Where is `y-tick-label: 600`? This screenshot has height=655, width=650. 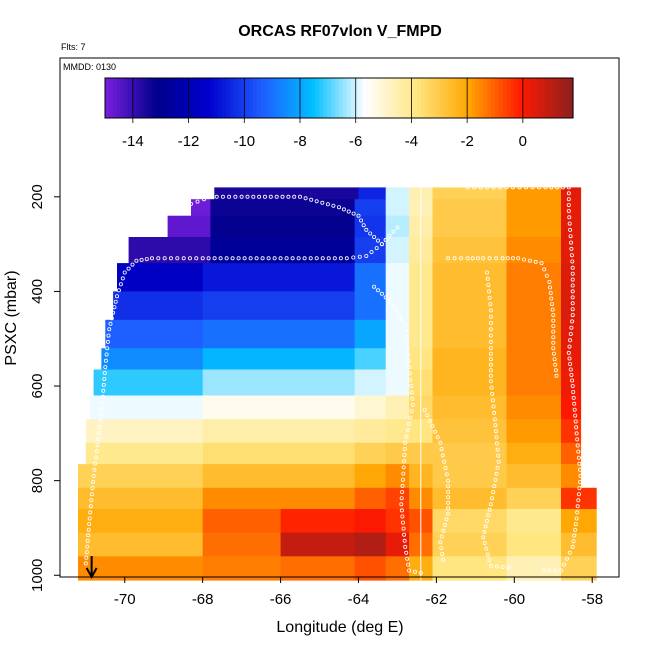 y-tick-label: 600 is located at coordinates (37, 385).